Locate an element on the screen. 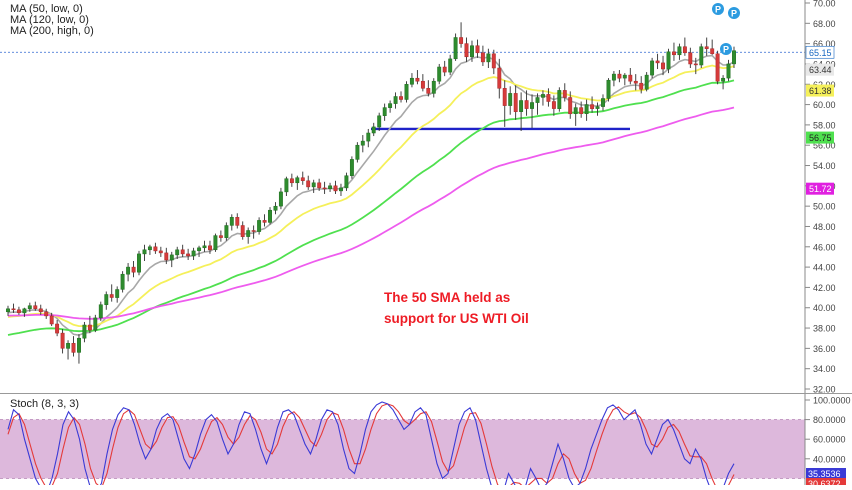 Image resolution: width=852 pixels, height=490 pixels. price-tag-label: 63.44 is located at coordinates (820, 70).